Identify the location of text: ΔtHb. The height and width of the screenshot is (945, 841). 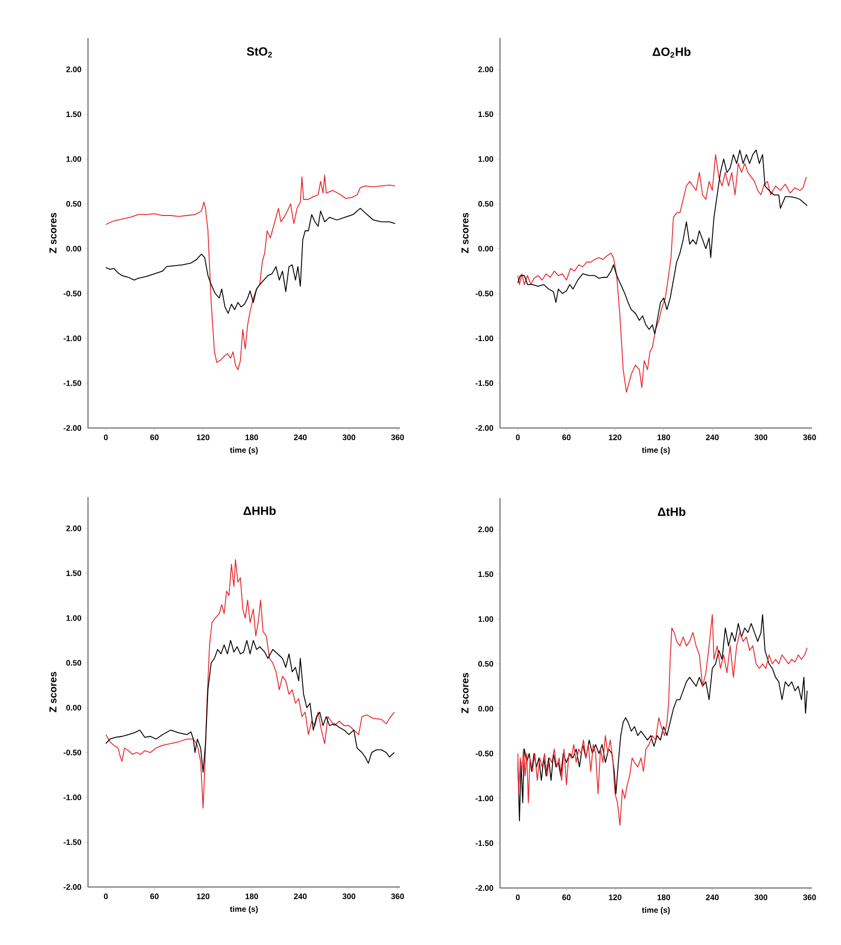
(672, 511).